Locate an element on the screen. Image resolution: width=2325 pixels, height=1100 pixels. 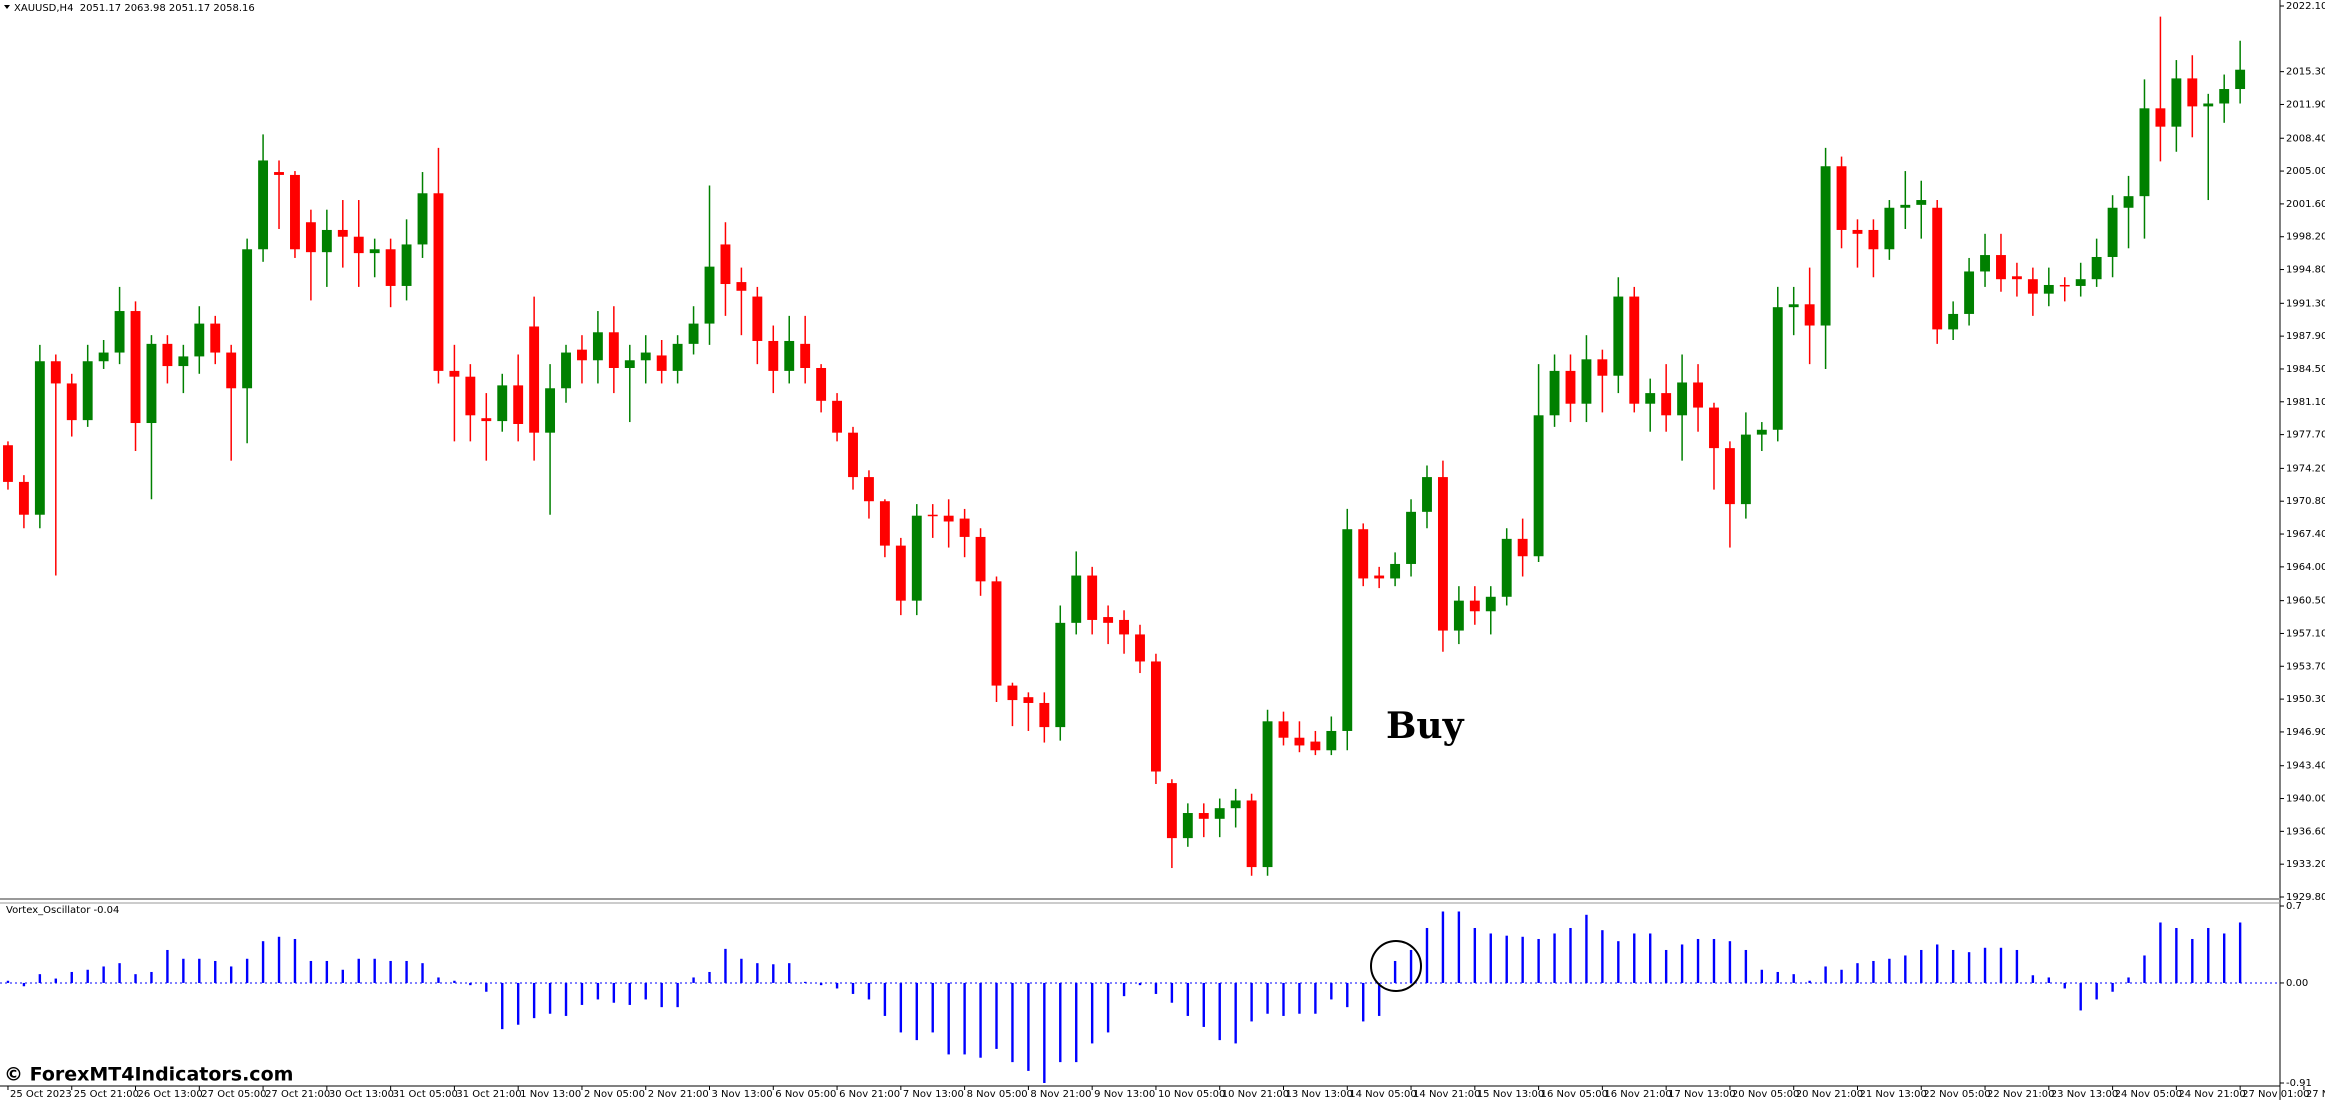
time-label: 8 Nov 21:00 is located at coordinates (1060, 1094).